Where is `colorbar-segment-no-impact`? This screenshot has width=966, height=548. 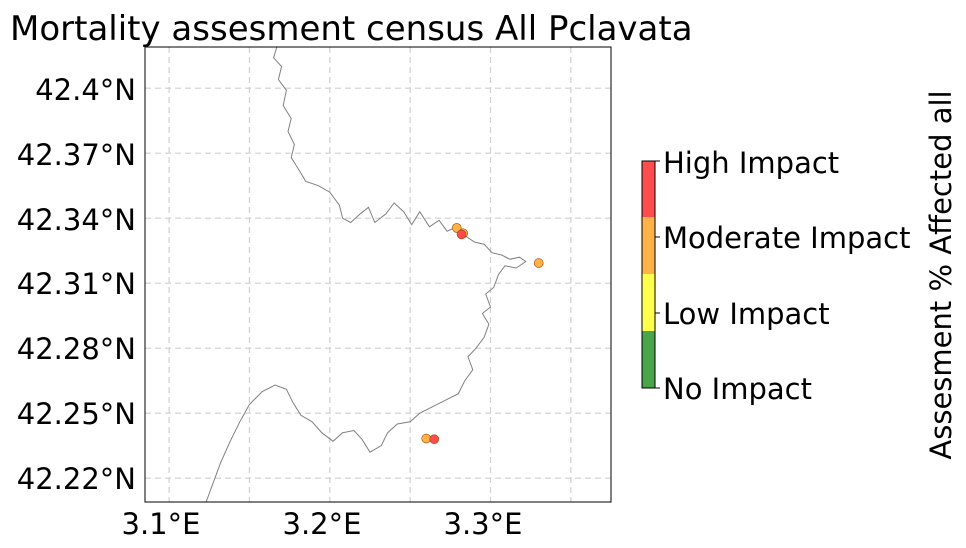
colorbar-segment-no-impact is located at coordinates (648, 359).